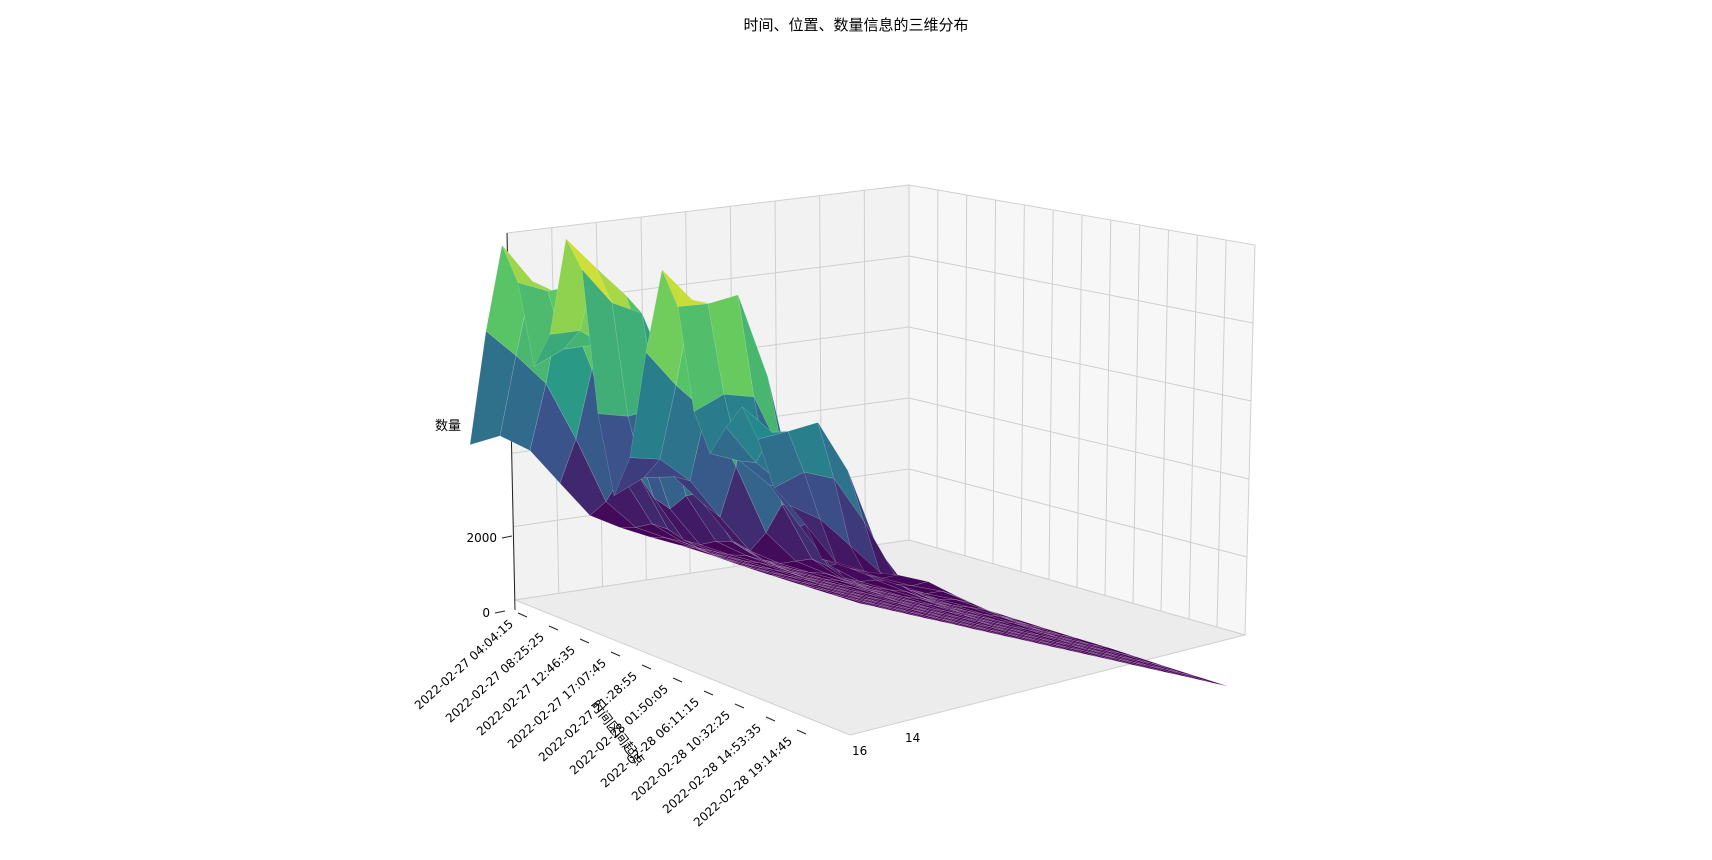 This screenshot has height=860, width=1712. Describe the element at coordinates (859, 751) in the screenshot. I see `y-tick-label: 16` at that location.